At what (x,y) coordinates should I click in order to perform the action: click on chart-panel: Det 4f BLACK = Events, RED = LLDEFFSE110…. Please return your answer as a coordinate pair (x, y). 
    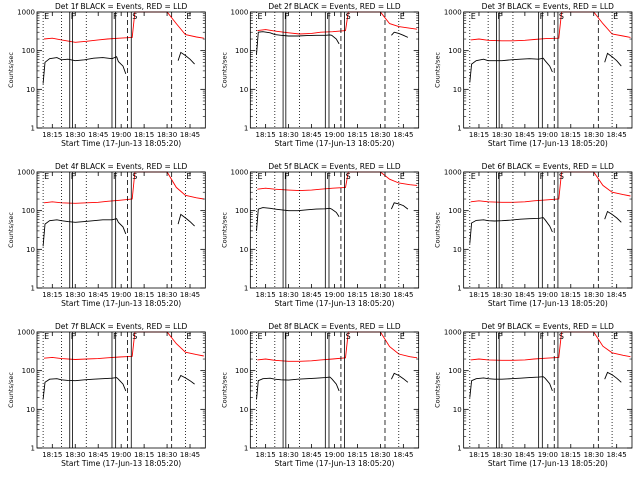
    Looking at the image, I should click on (106, 235).